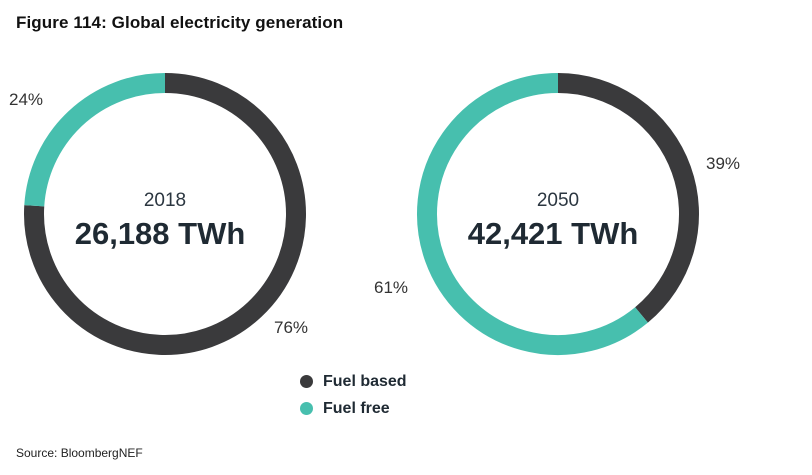  What do you see at coordinates (160, 233) in the screenshot?
I see `center-total-2018: 26,188 TWh` at bounding box center [160, 233].